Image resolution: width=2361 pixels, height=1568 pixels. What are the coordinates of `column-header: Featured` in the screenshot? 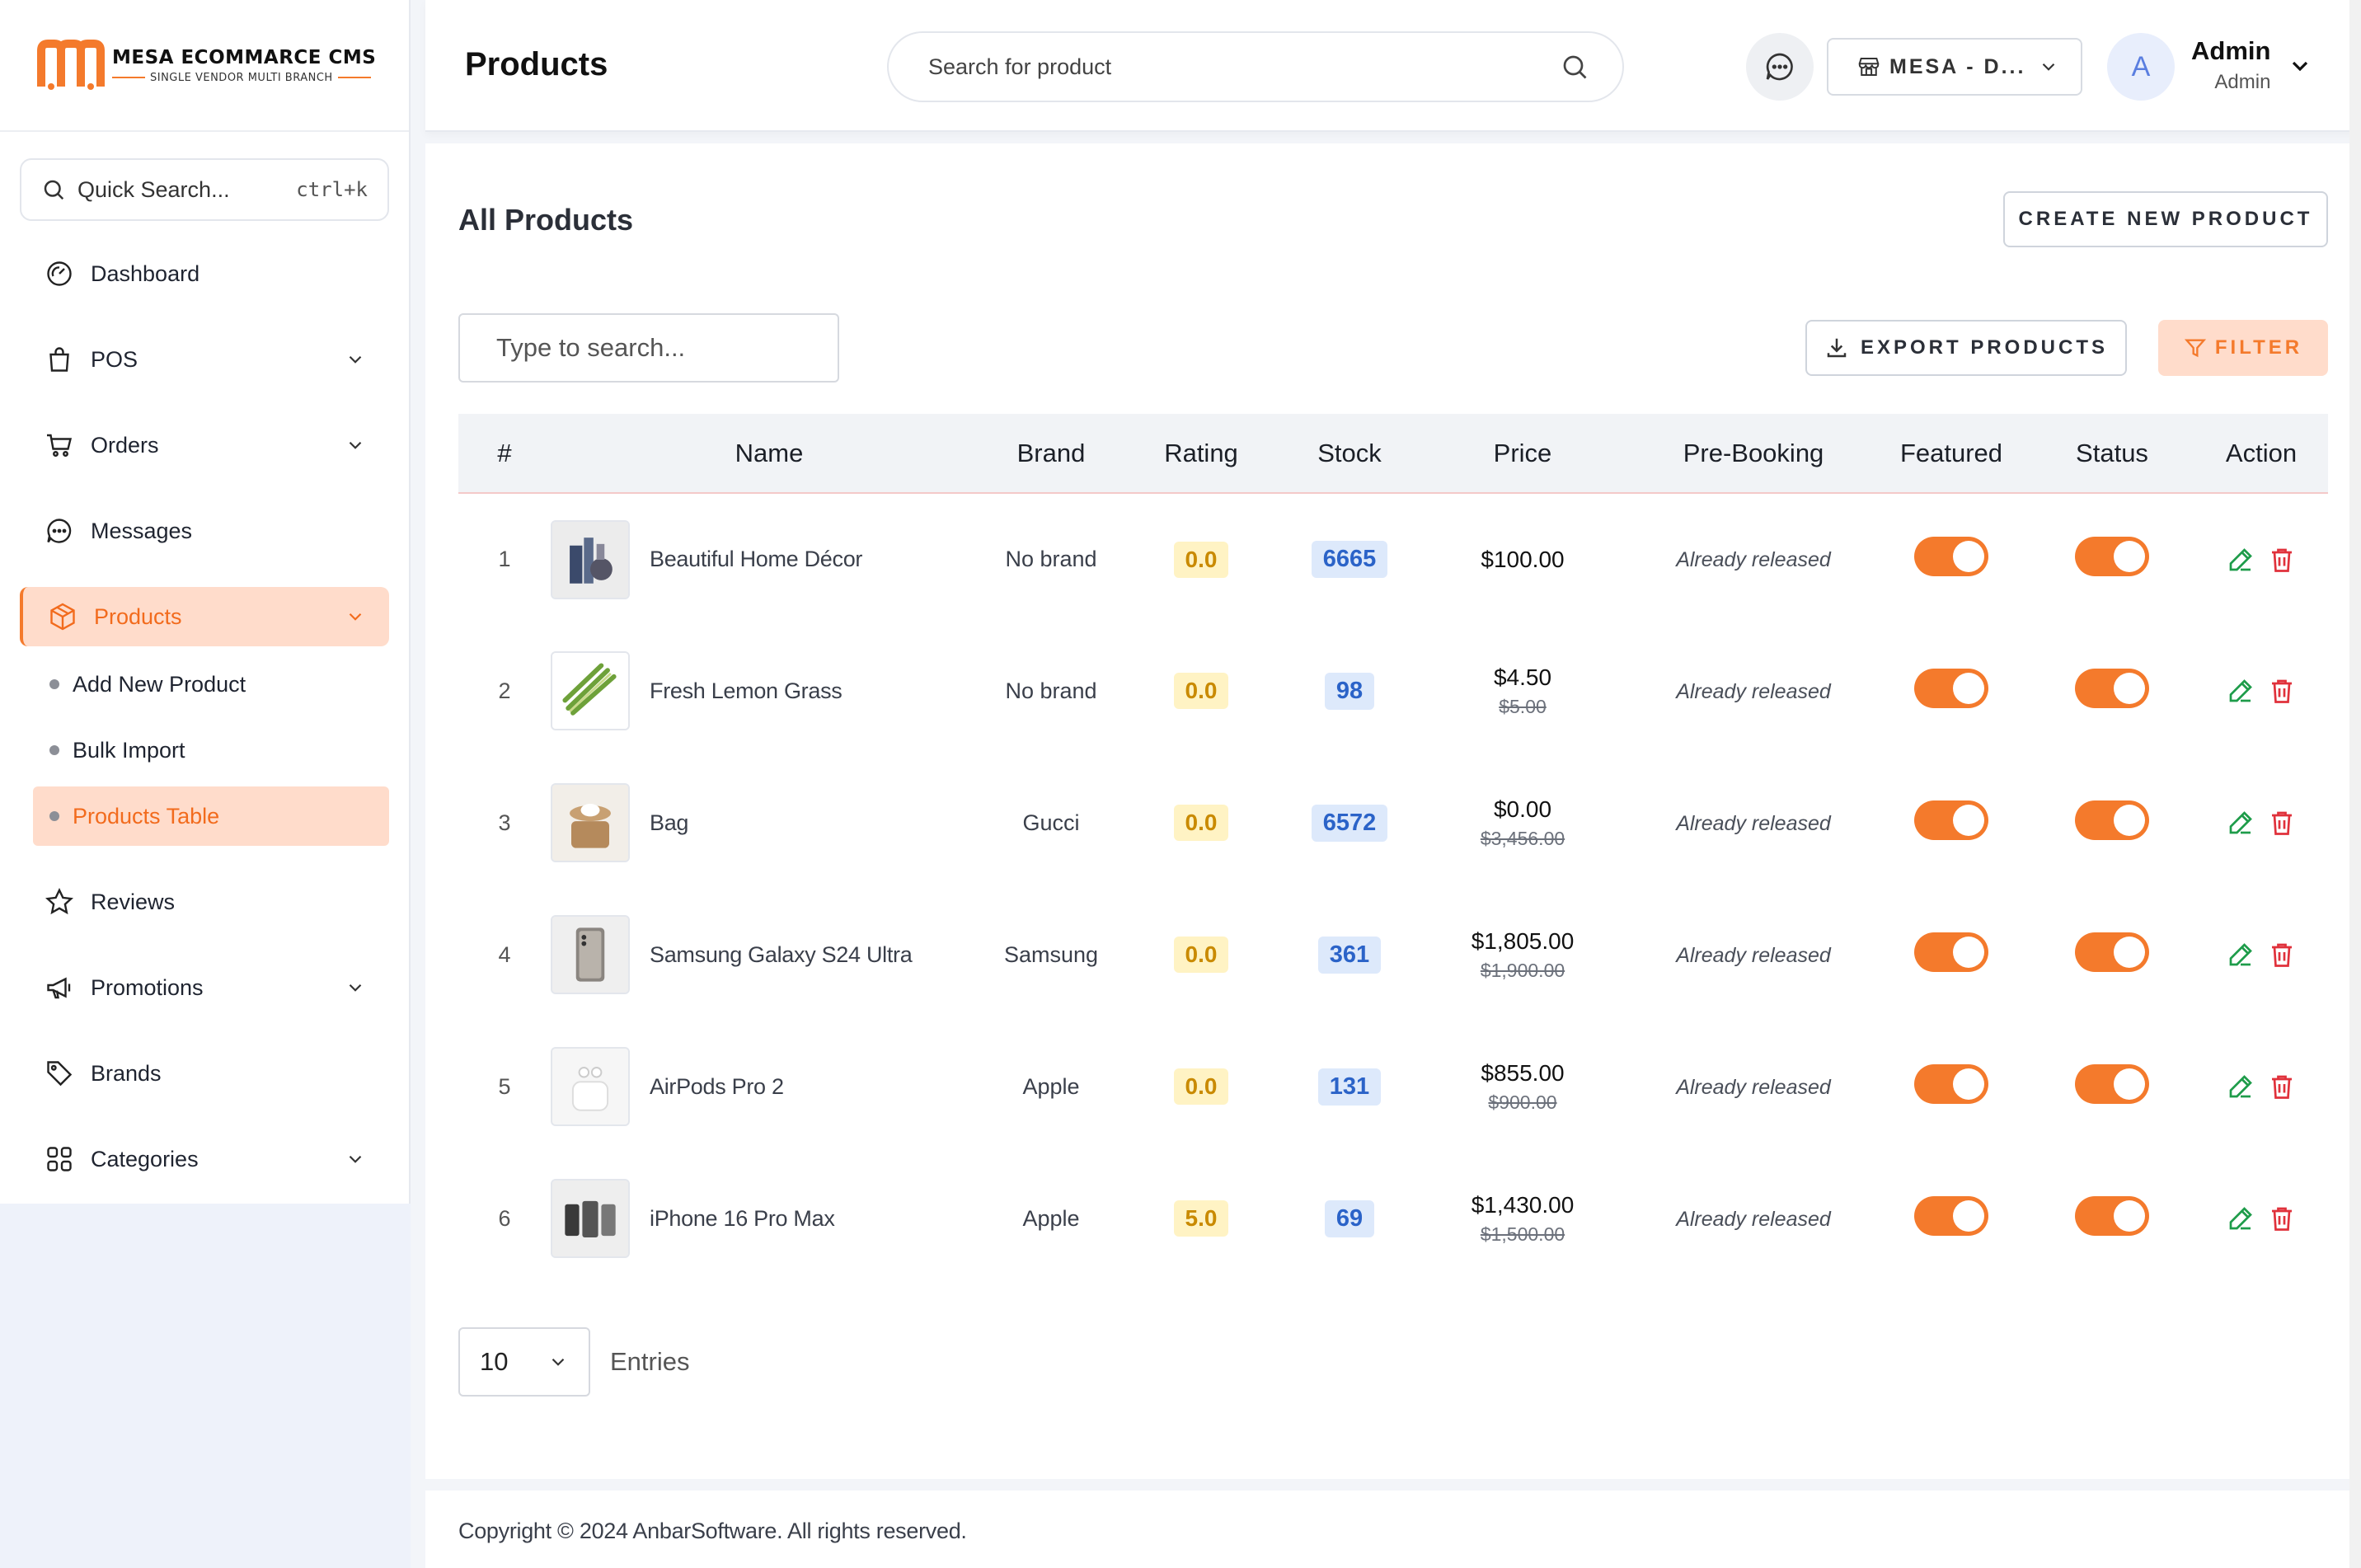 It's located at (1951, 452).